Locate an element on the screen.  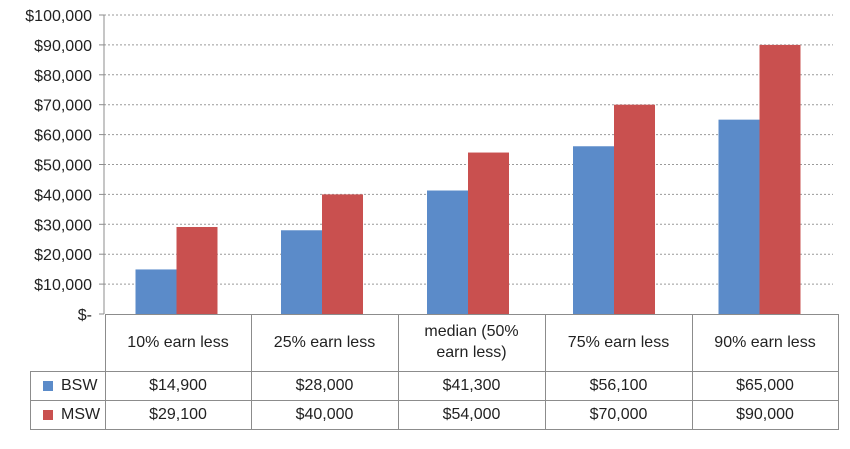
legend-entry-bsw: BSW is located at coordinates (68, 386).